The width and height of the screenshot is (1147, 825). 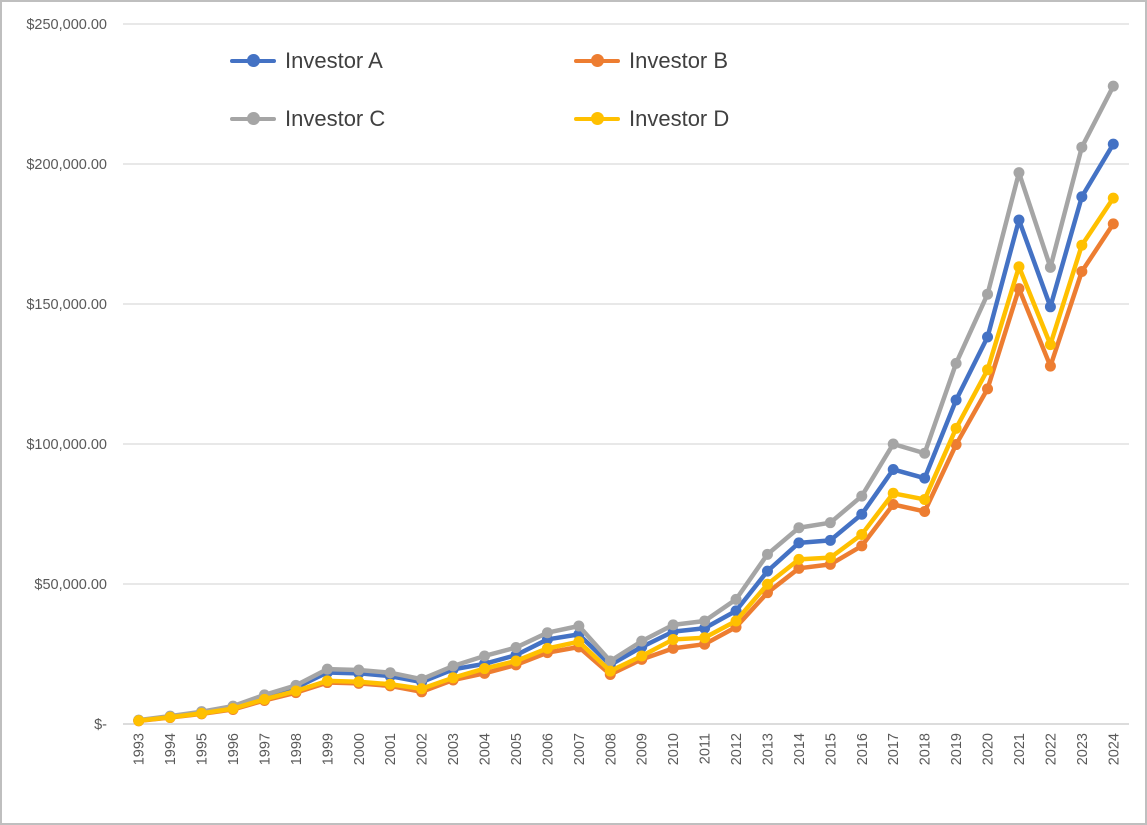 What do you see at coordinates (1082, 272) in the screenshot?
I see `data-point-investor-b-2023` at bounding box center [1082, 272].